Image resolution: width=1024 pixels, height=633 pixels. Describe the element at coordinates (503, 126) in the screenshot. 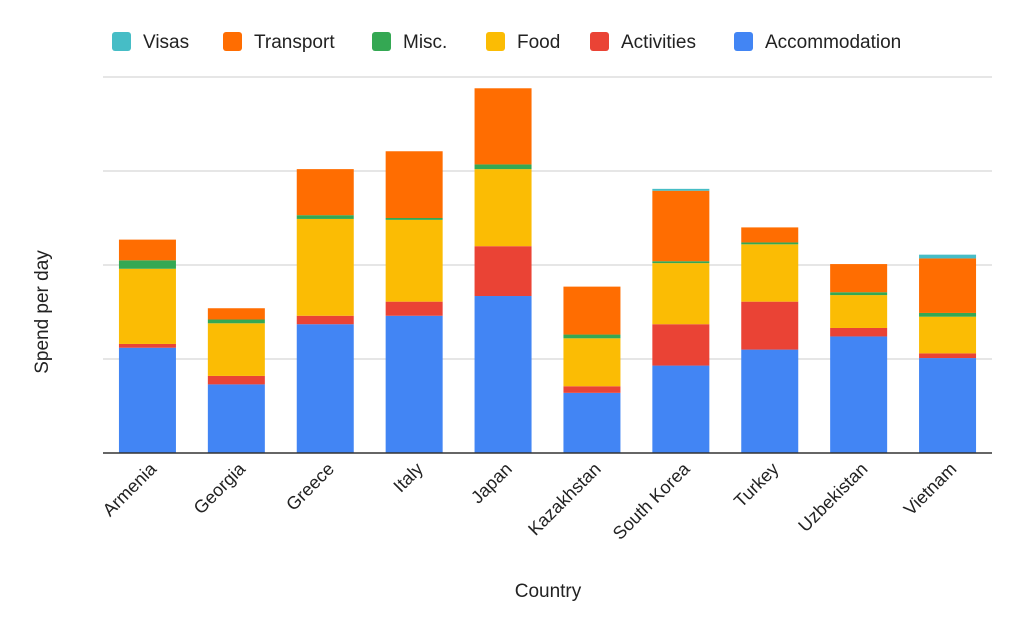

I see `bar-japan-transport` at that location.